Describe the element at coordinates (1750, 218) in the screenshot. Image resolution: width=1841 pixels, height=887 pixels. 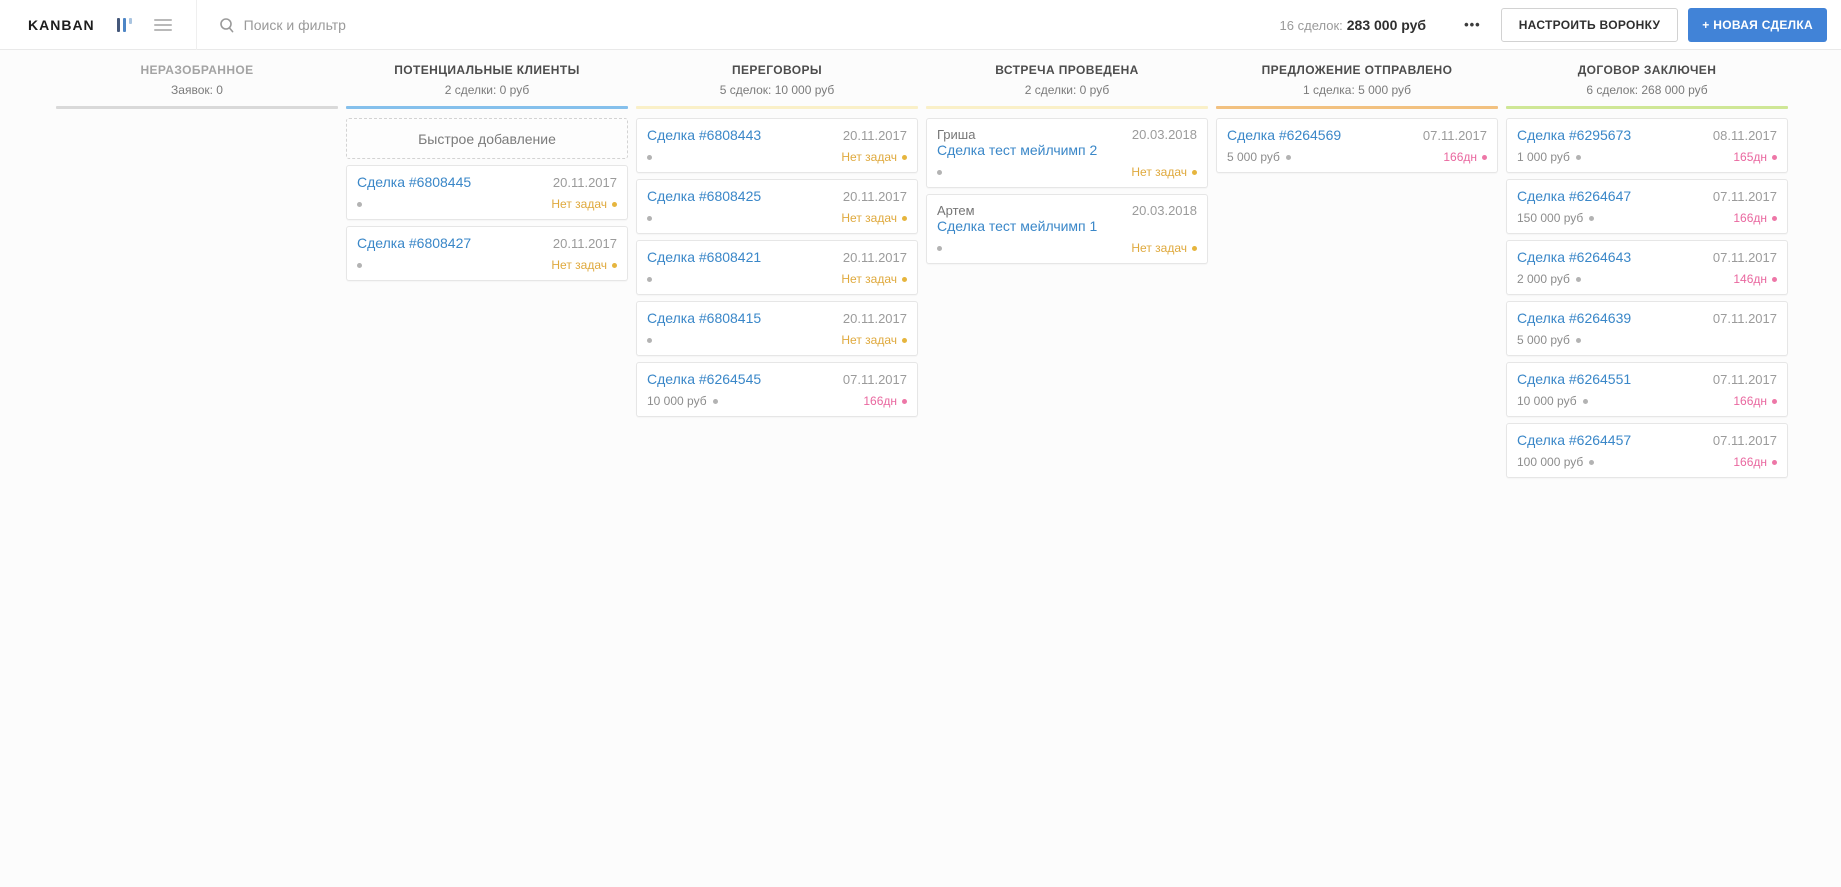
I see `deal-task-label: 166дн` at that location.